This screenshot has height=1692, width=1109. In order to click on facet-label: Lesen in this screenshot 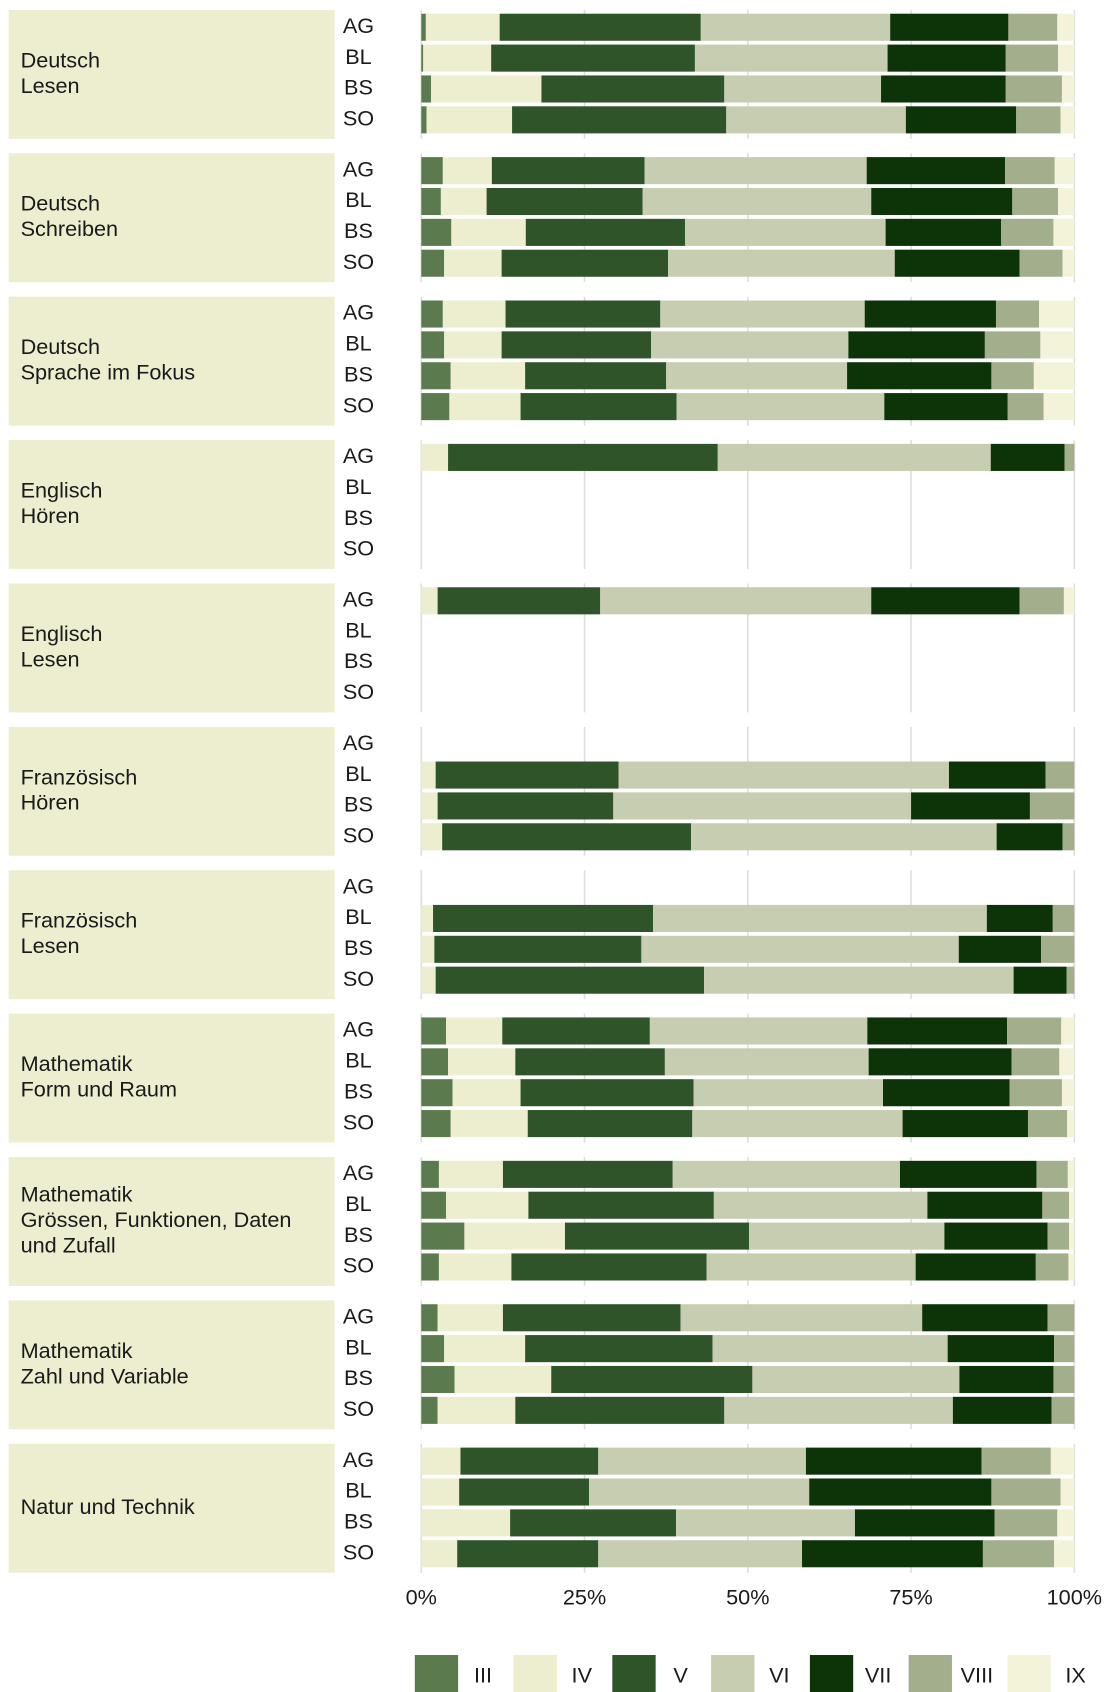, I will do `click(50, 945)`.